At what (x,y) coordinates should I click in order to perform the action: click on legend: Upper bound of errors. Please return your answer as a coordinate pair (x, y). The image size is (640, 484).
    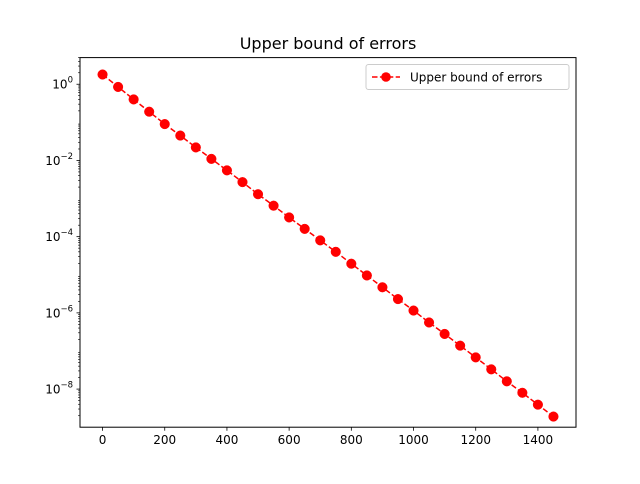
    Looking at the image, I should click on (467, 77).